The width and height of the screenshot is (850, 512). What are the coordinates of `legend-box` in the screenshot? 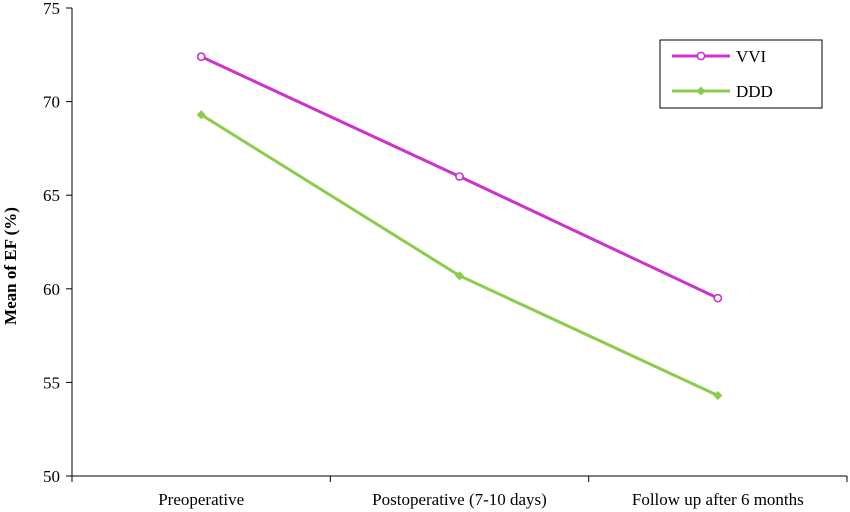 It's located at (741, 74).